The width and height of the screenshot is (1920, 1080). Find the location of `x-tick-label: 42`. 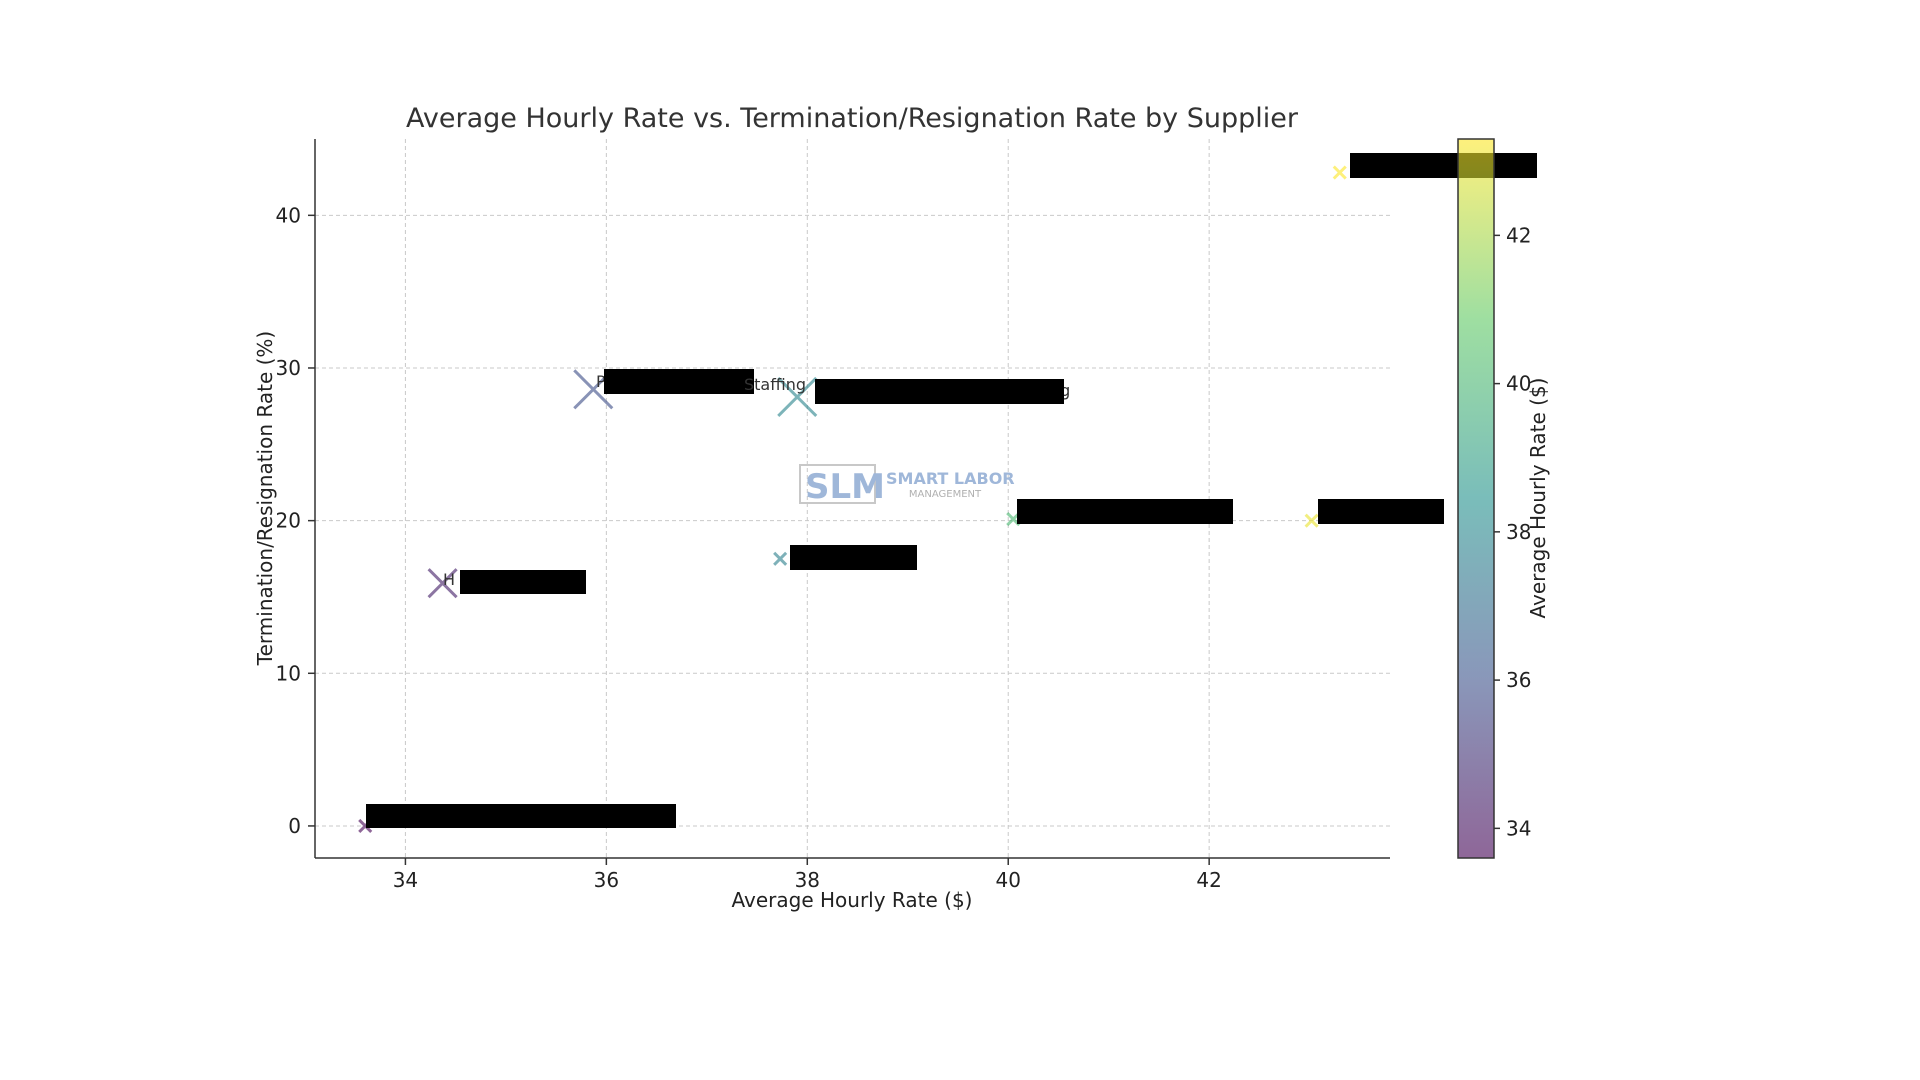

x-tick-label: 42 is located at coordinates (1208, 880).